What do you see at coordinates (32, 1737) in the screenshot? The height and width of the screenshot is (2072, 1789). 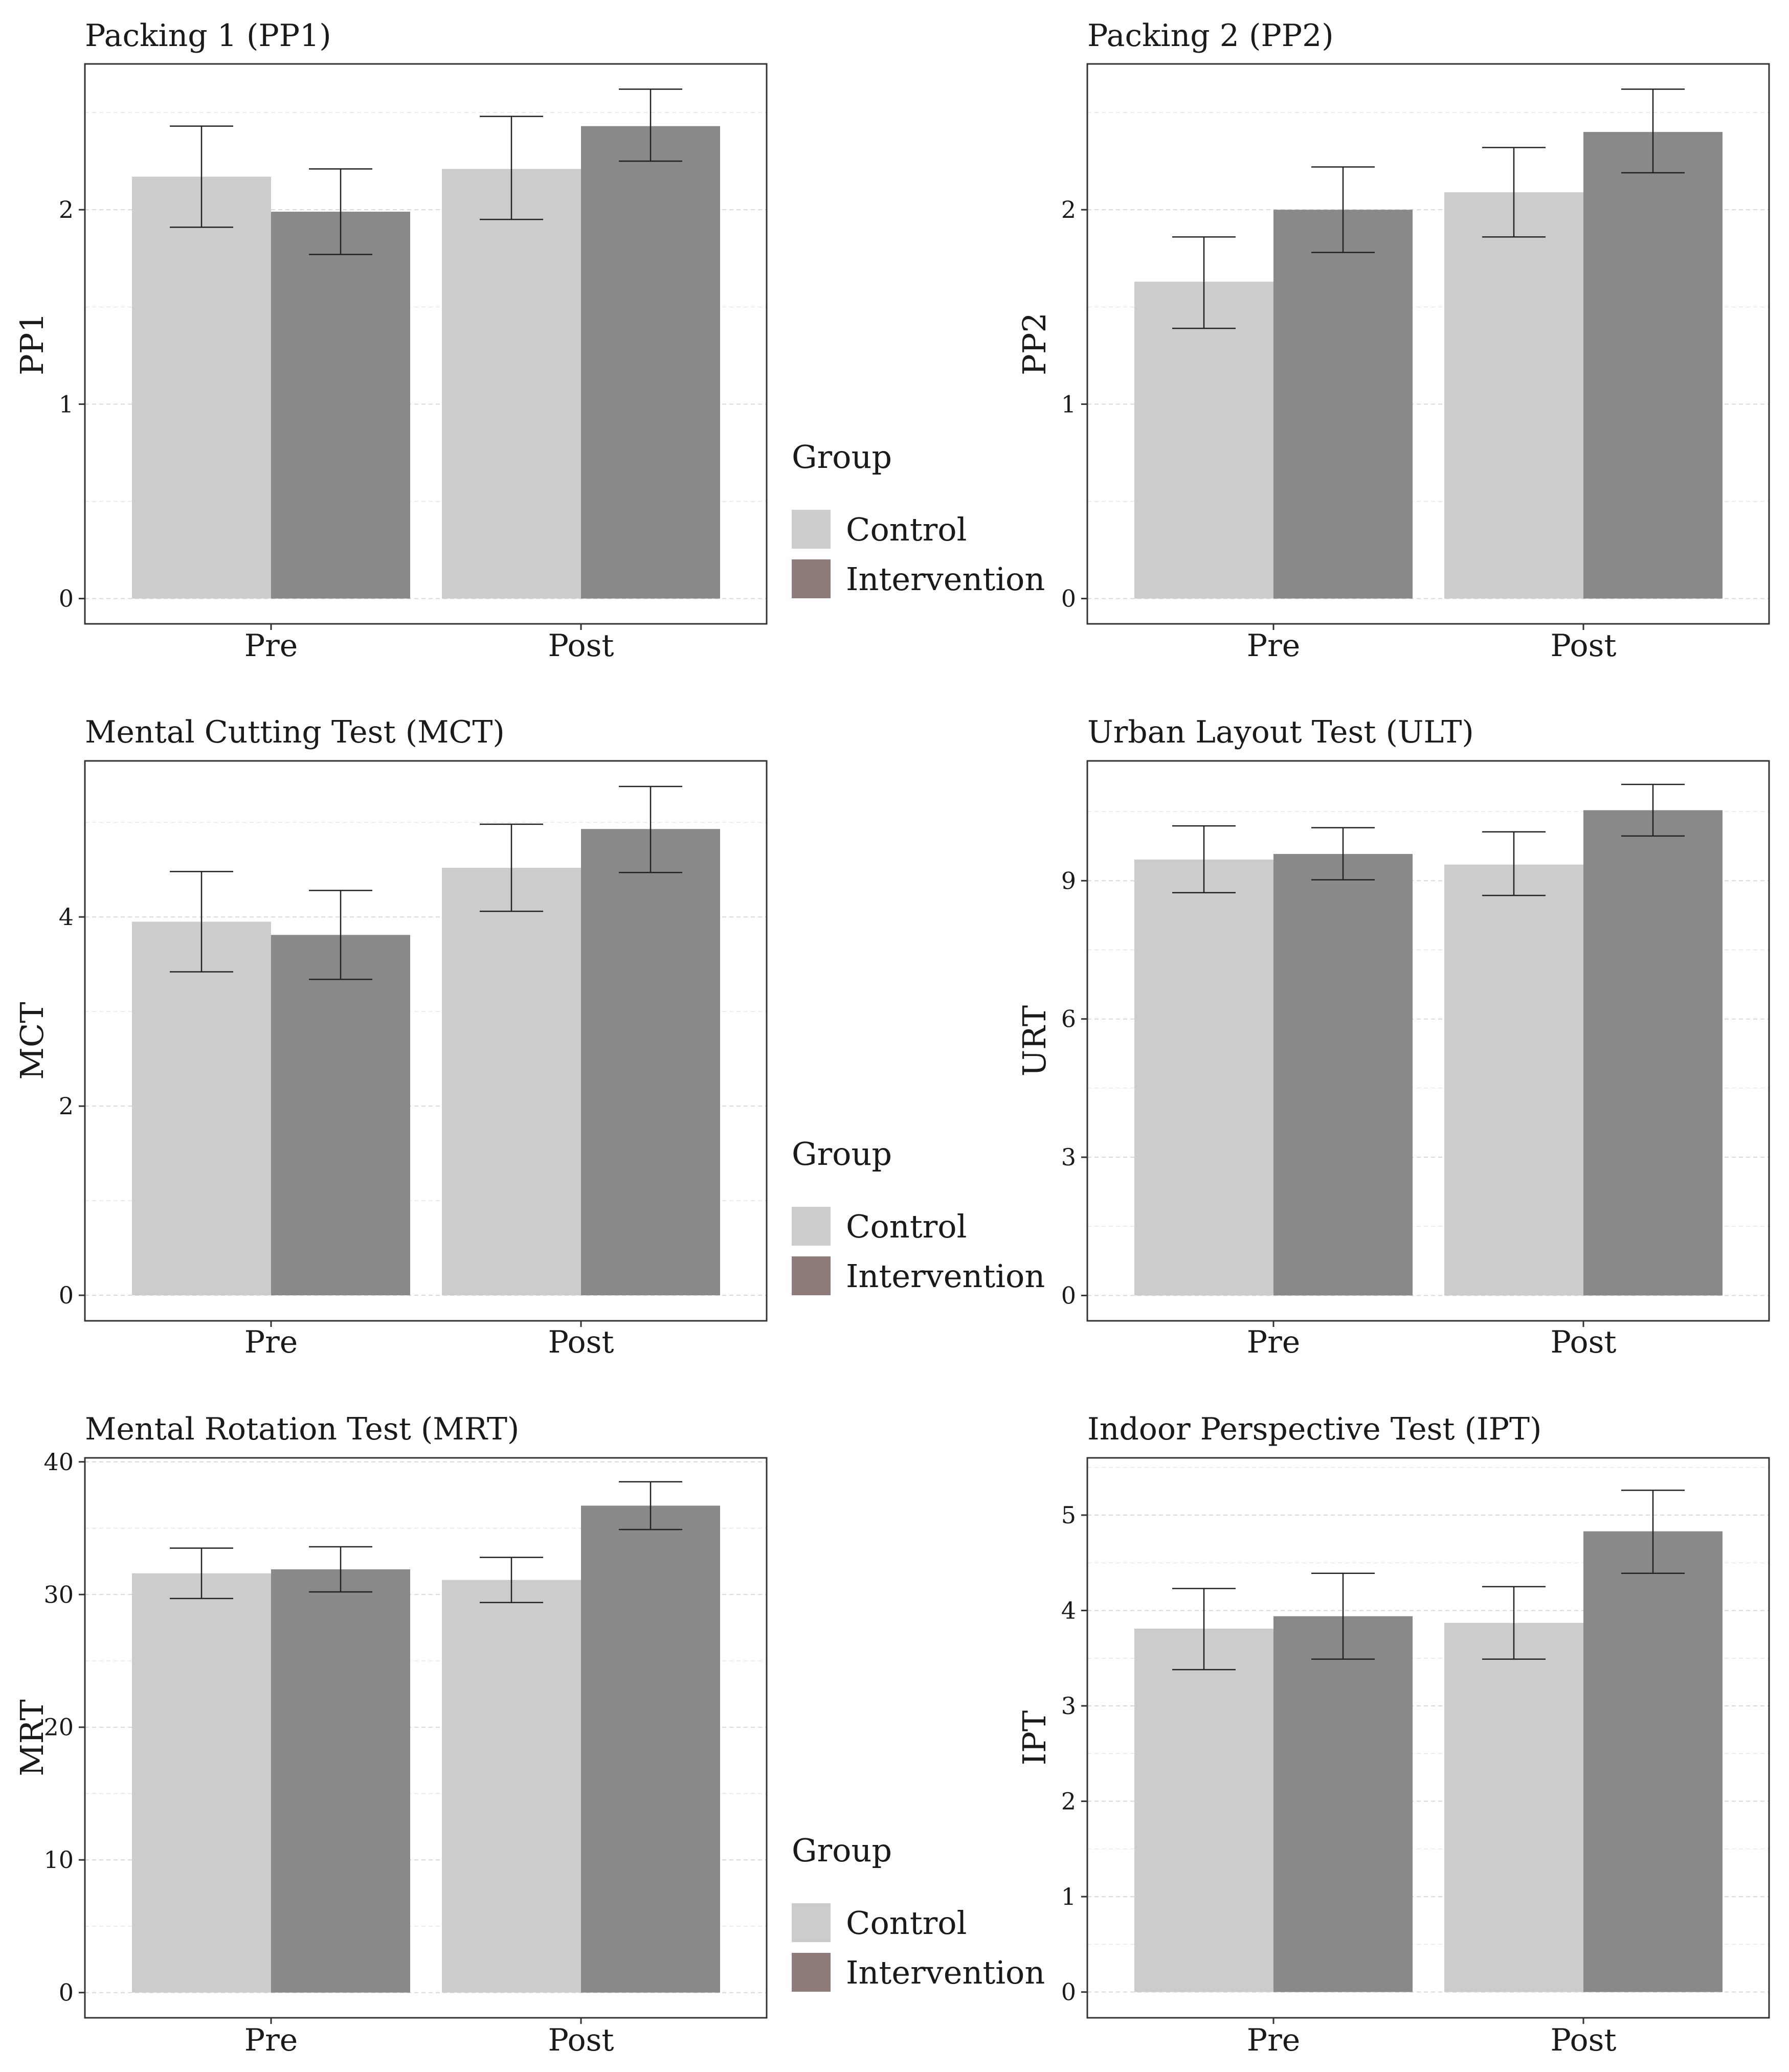 I see `y-axis-title: MRT` at bounding box center [32, 1737].